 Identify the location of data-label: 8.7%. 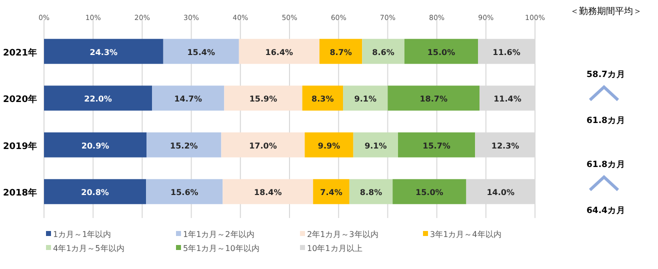
(341, 52).